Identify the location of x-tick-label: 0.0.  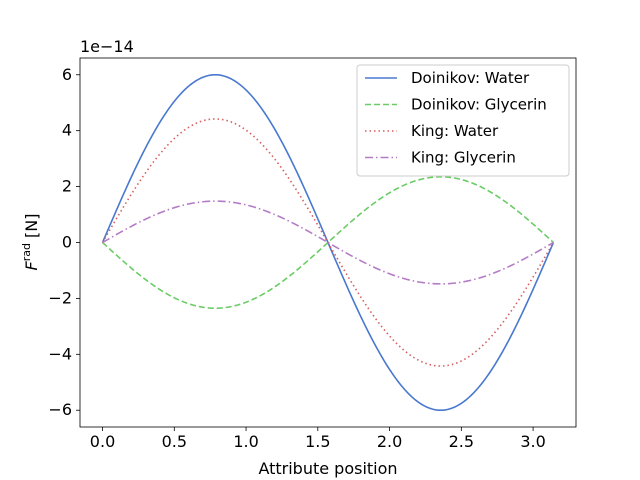
(102, 441).